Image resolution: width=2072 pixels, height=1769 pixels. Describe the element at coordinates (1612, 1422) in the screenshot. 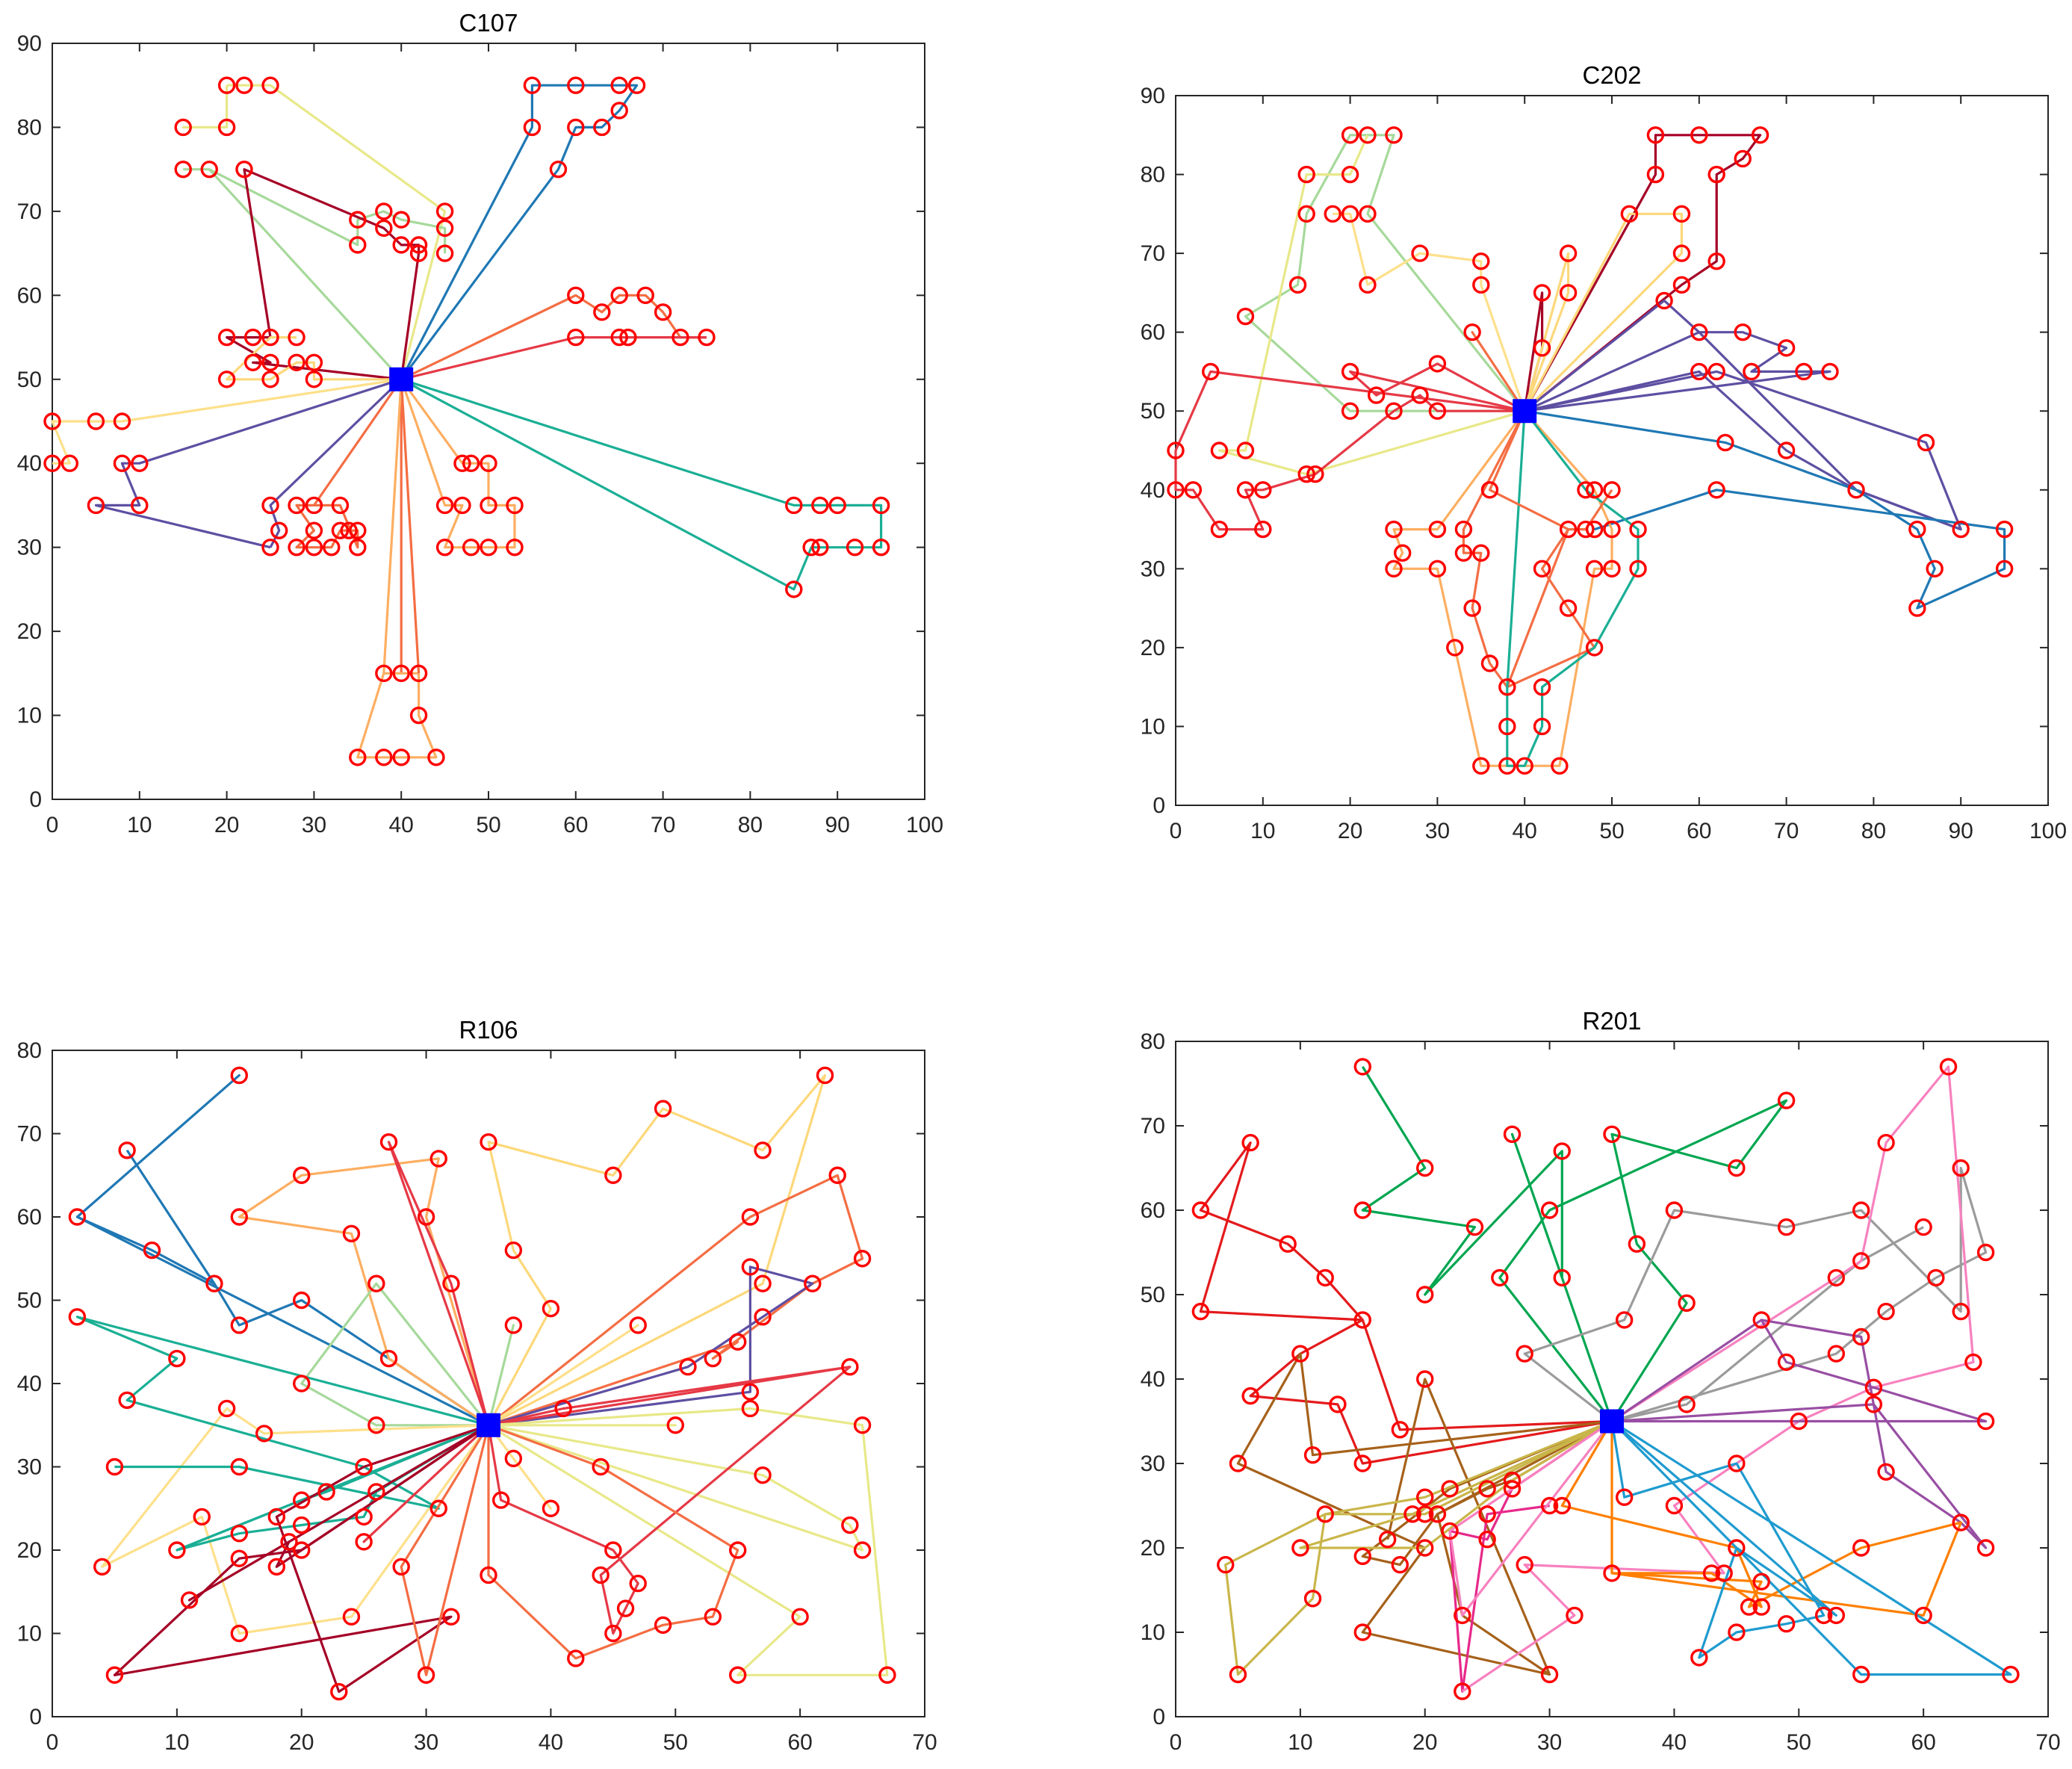

I see `depot-marker` at that location.